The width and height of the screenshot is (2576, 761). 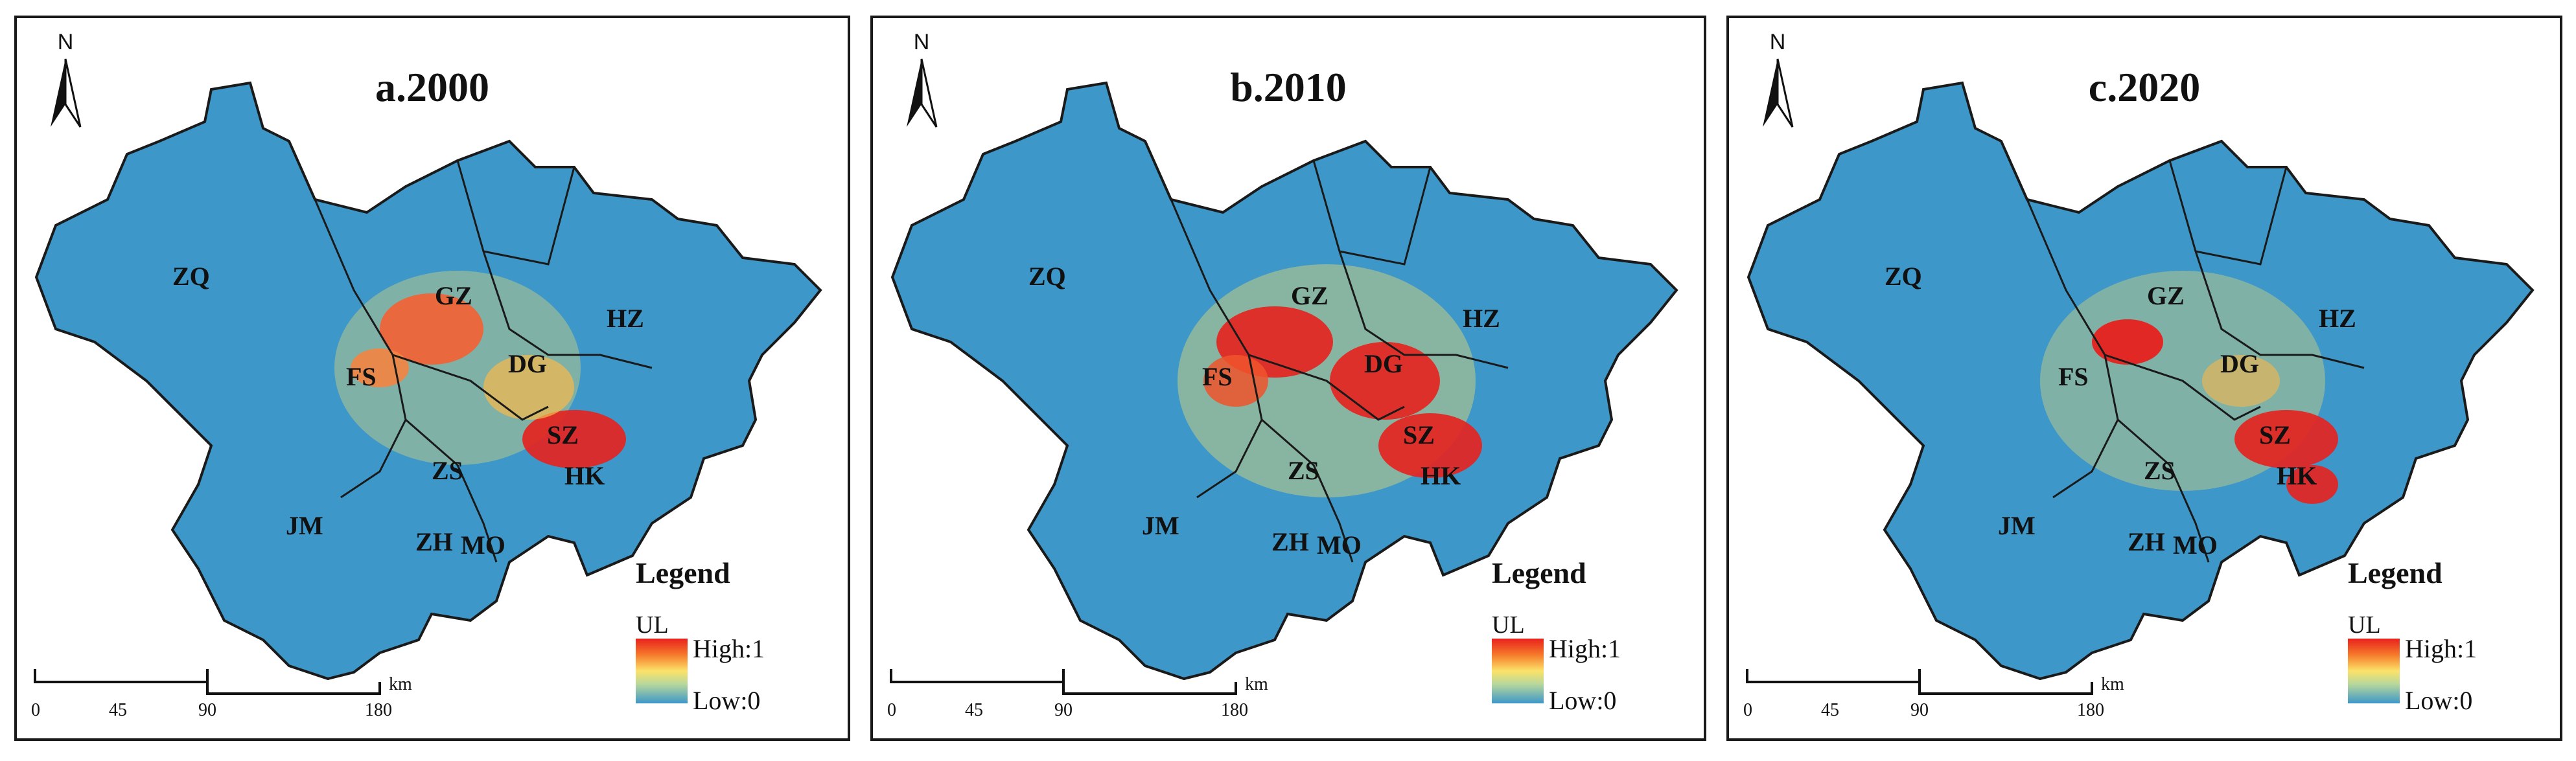 What do you see at coordinates (2145, 87) in the screenshot?
I see `panel-title: c.2020` at bounding box center [2145, 87].